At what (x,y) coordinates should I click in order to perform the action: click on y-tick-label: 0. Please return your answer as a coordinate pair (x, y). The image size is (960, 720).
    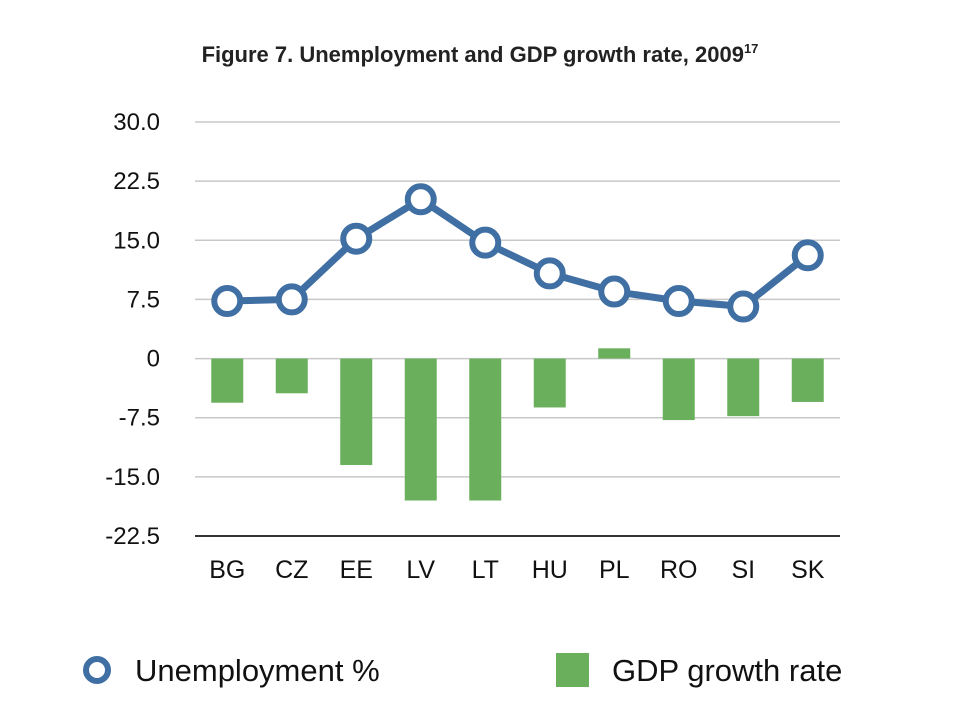
    Looking at the image, I should click on (153, 359).